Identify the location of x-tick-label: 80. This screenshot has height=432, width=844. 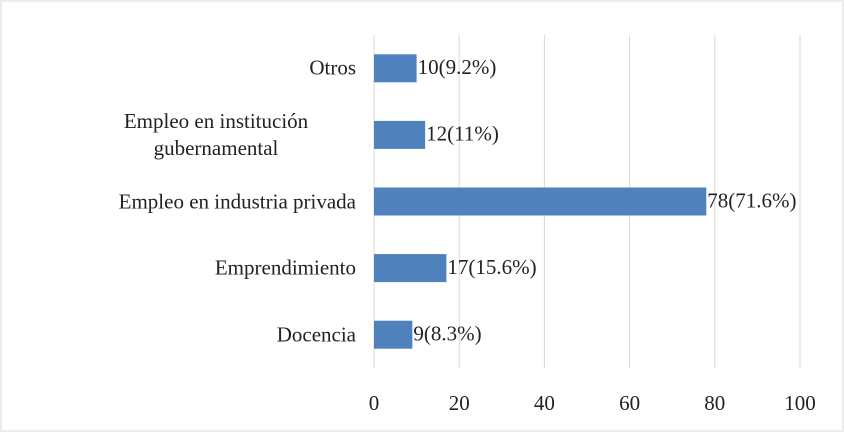
(714, 403).